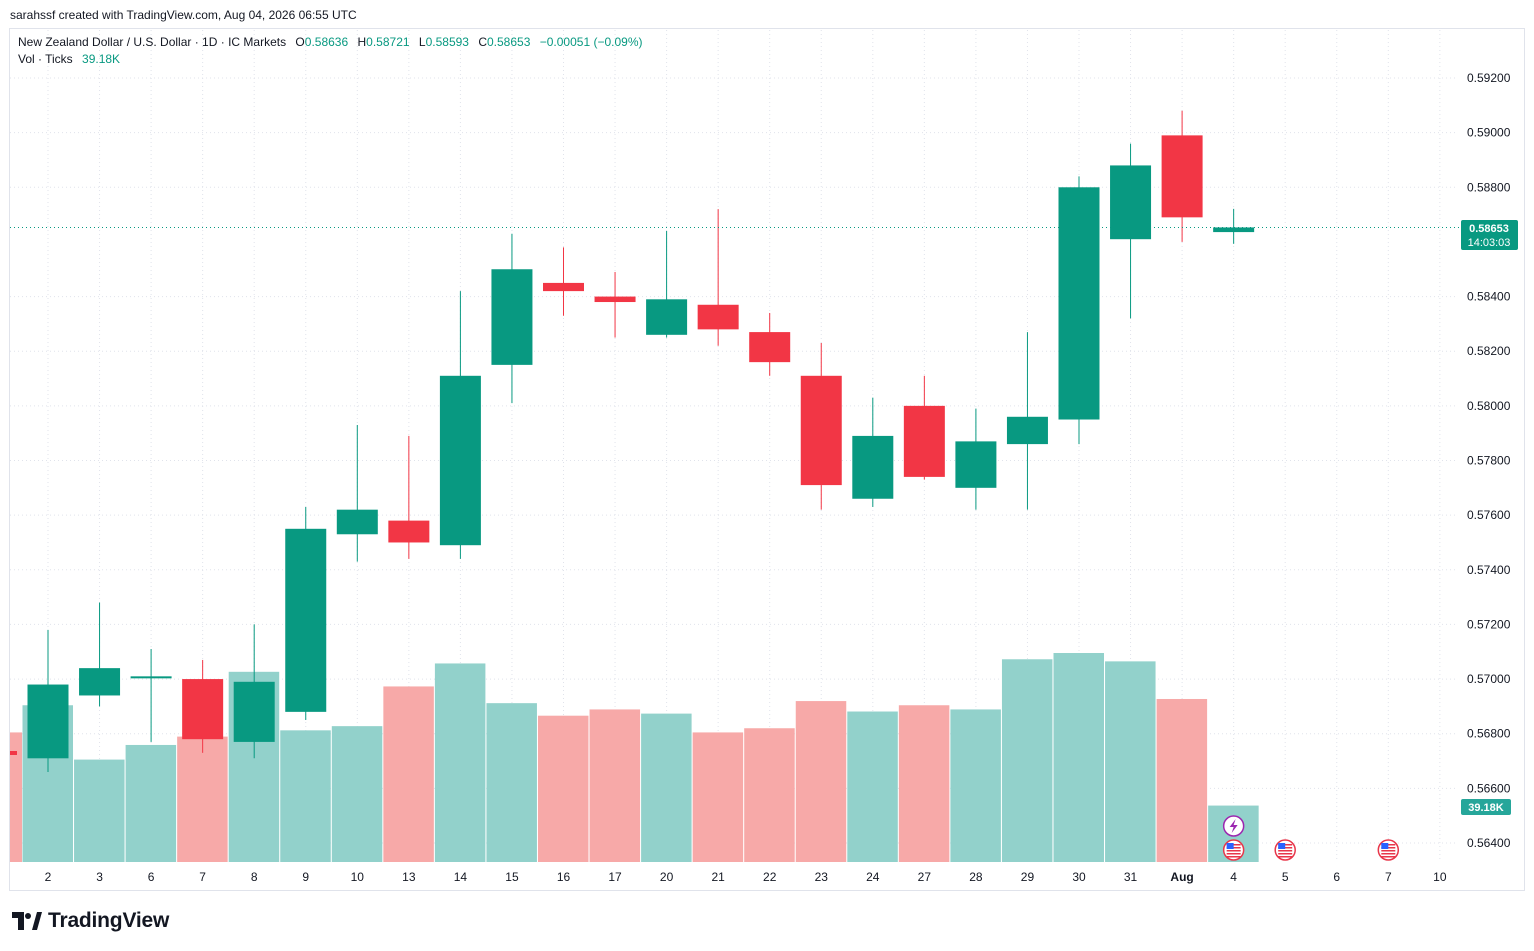 The height and width of the screenshot is (951, 1534). Describe the element at coordinates (1486, 807) in the screenshot. I see `volume-badge: 39.18K` at that location.